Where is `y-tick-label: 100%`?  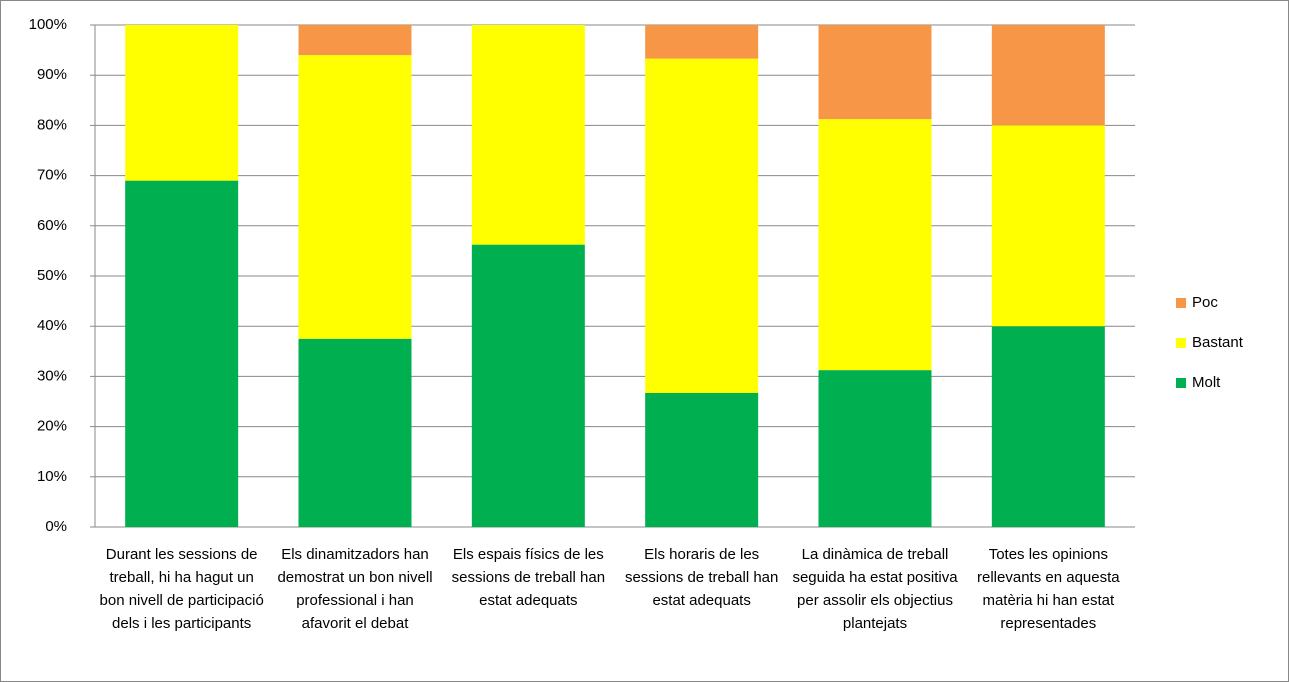
y-tick-label: 100% is located at coordinates (48, 24).